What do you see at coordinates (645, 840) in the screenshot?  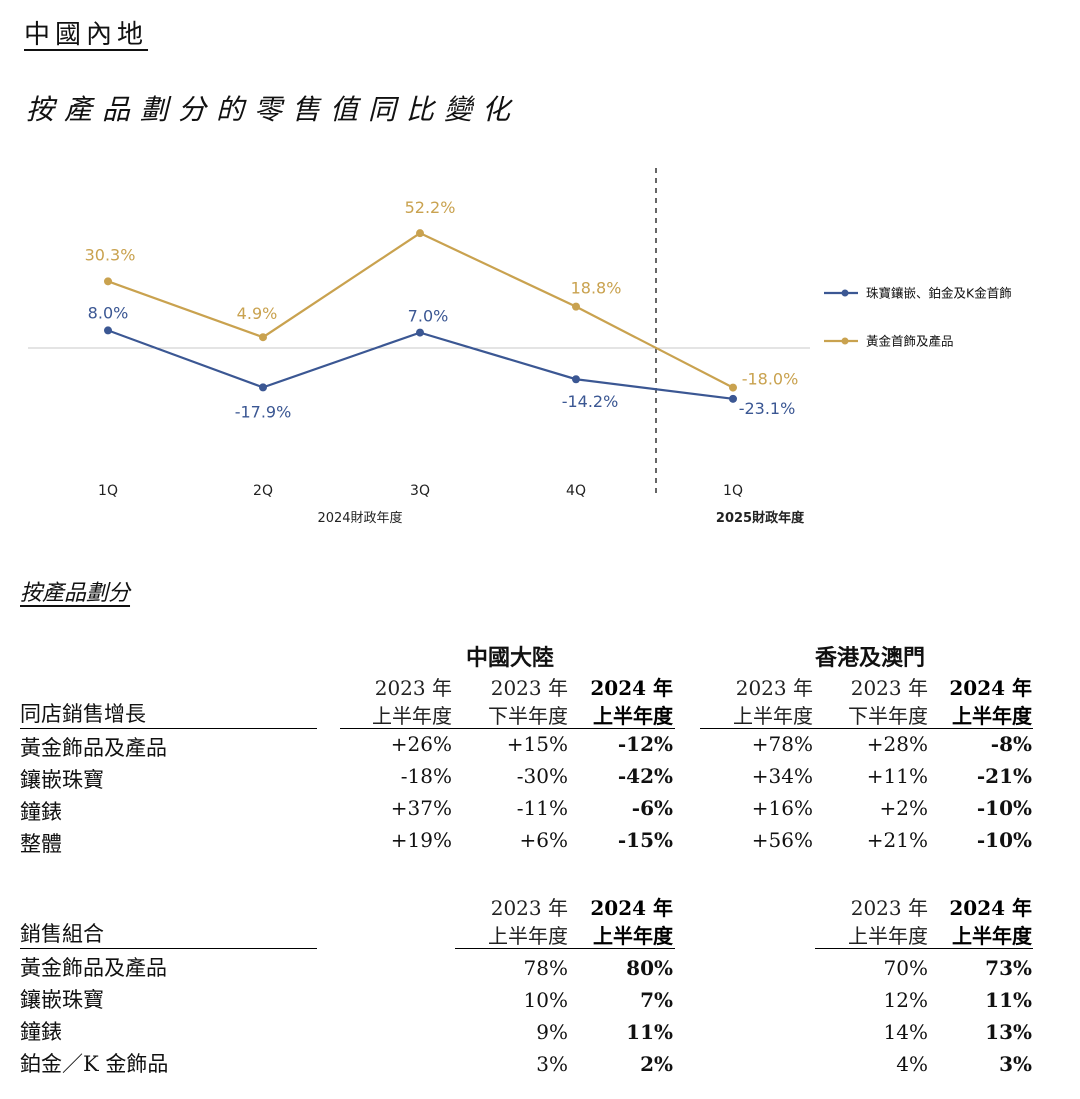 I see `table-cell: -15%` at bounding box center [645, 840].